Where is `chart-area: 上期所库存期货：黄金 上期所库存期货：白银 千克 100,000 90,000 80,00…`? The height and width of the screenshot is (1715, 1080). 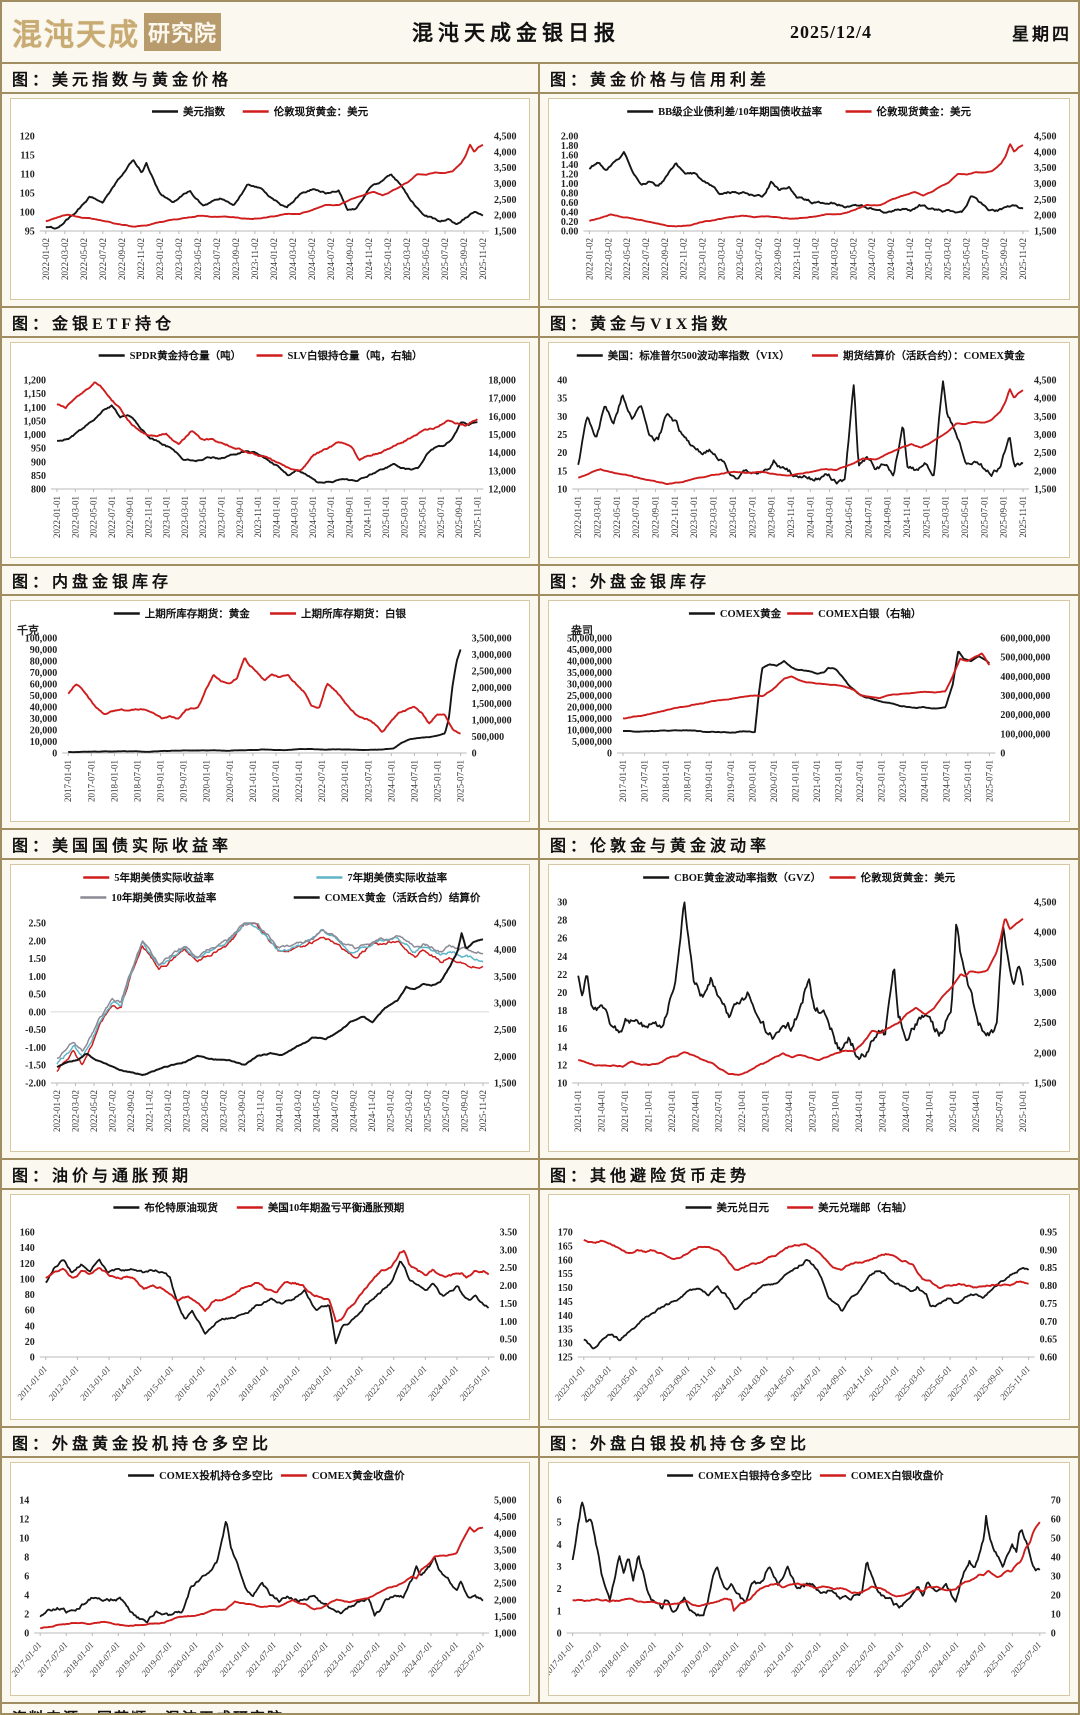 chart-area: 上期所库存期货：黄金 上期所库存期货：白银 千克 100,000 90,000 80,00… is located at coordinates (270, 712).